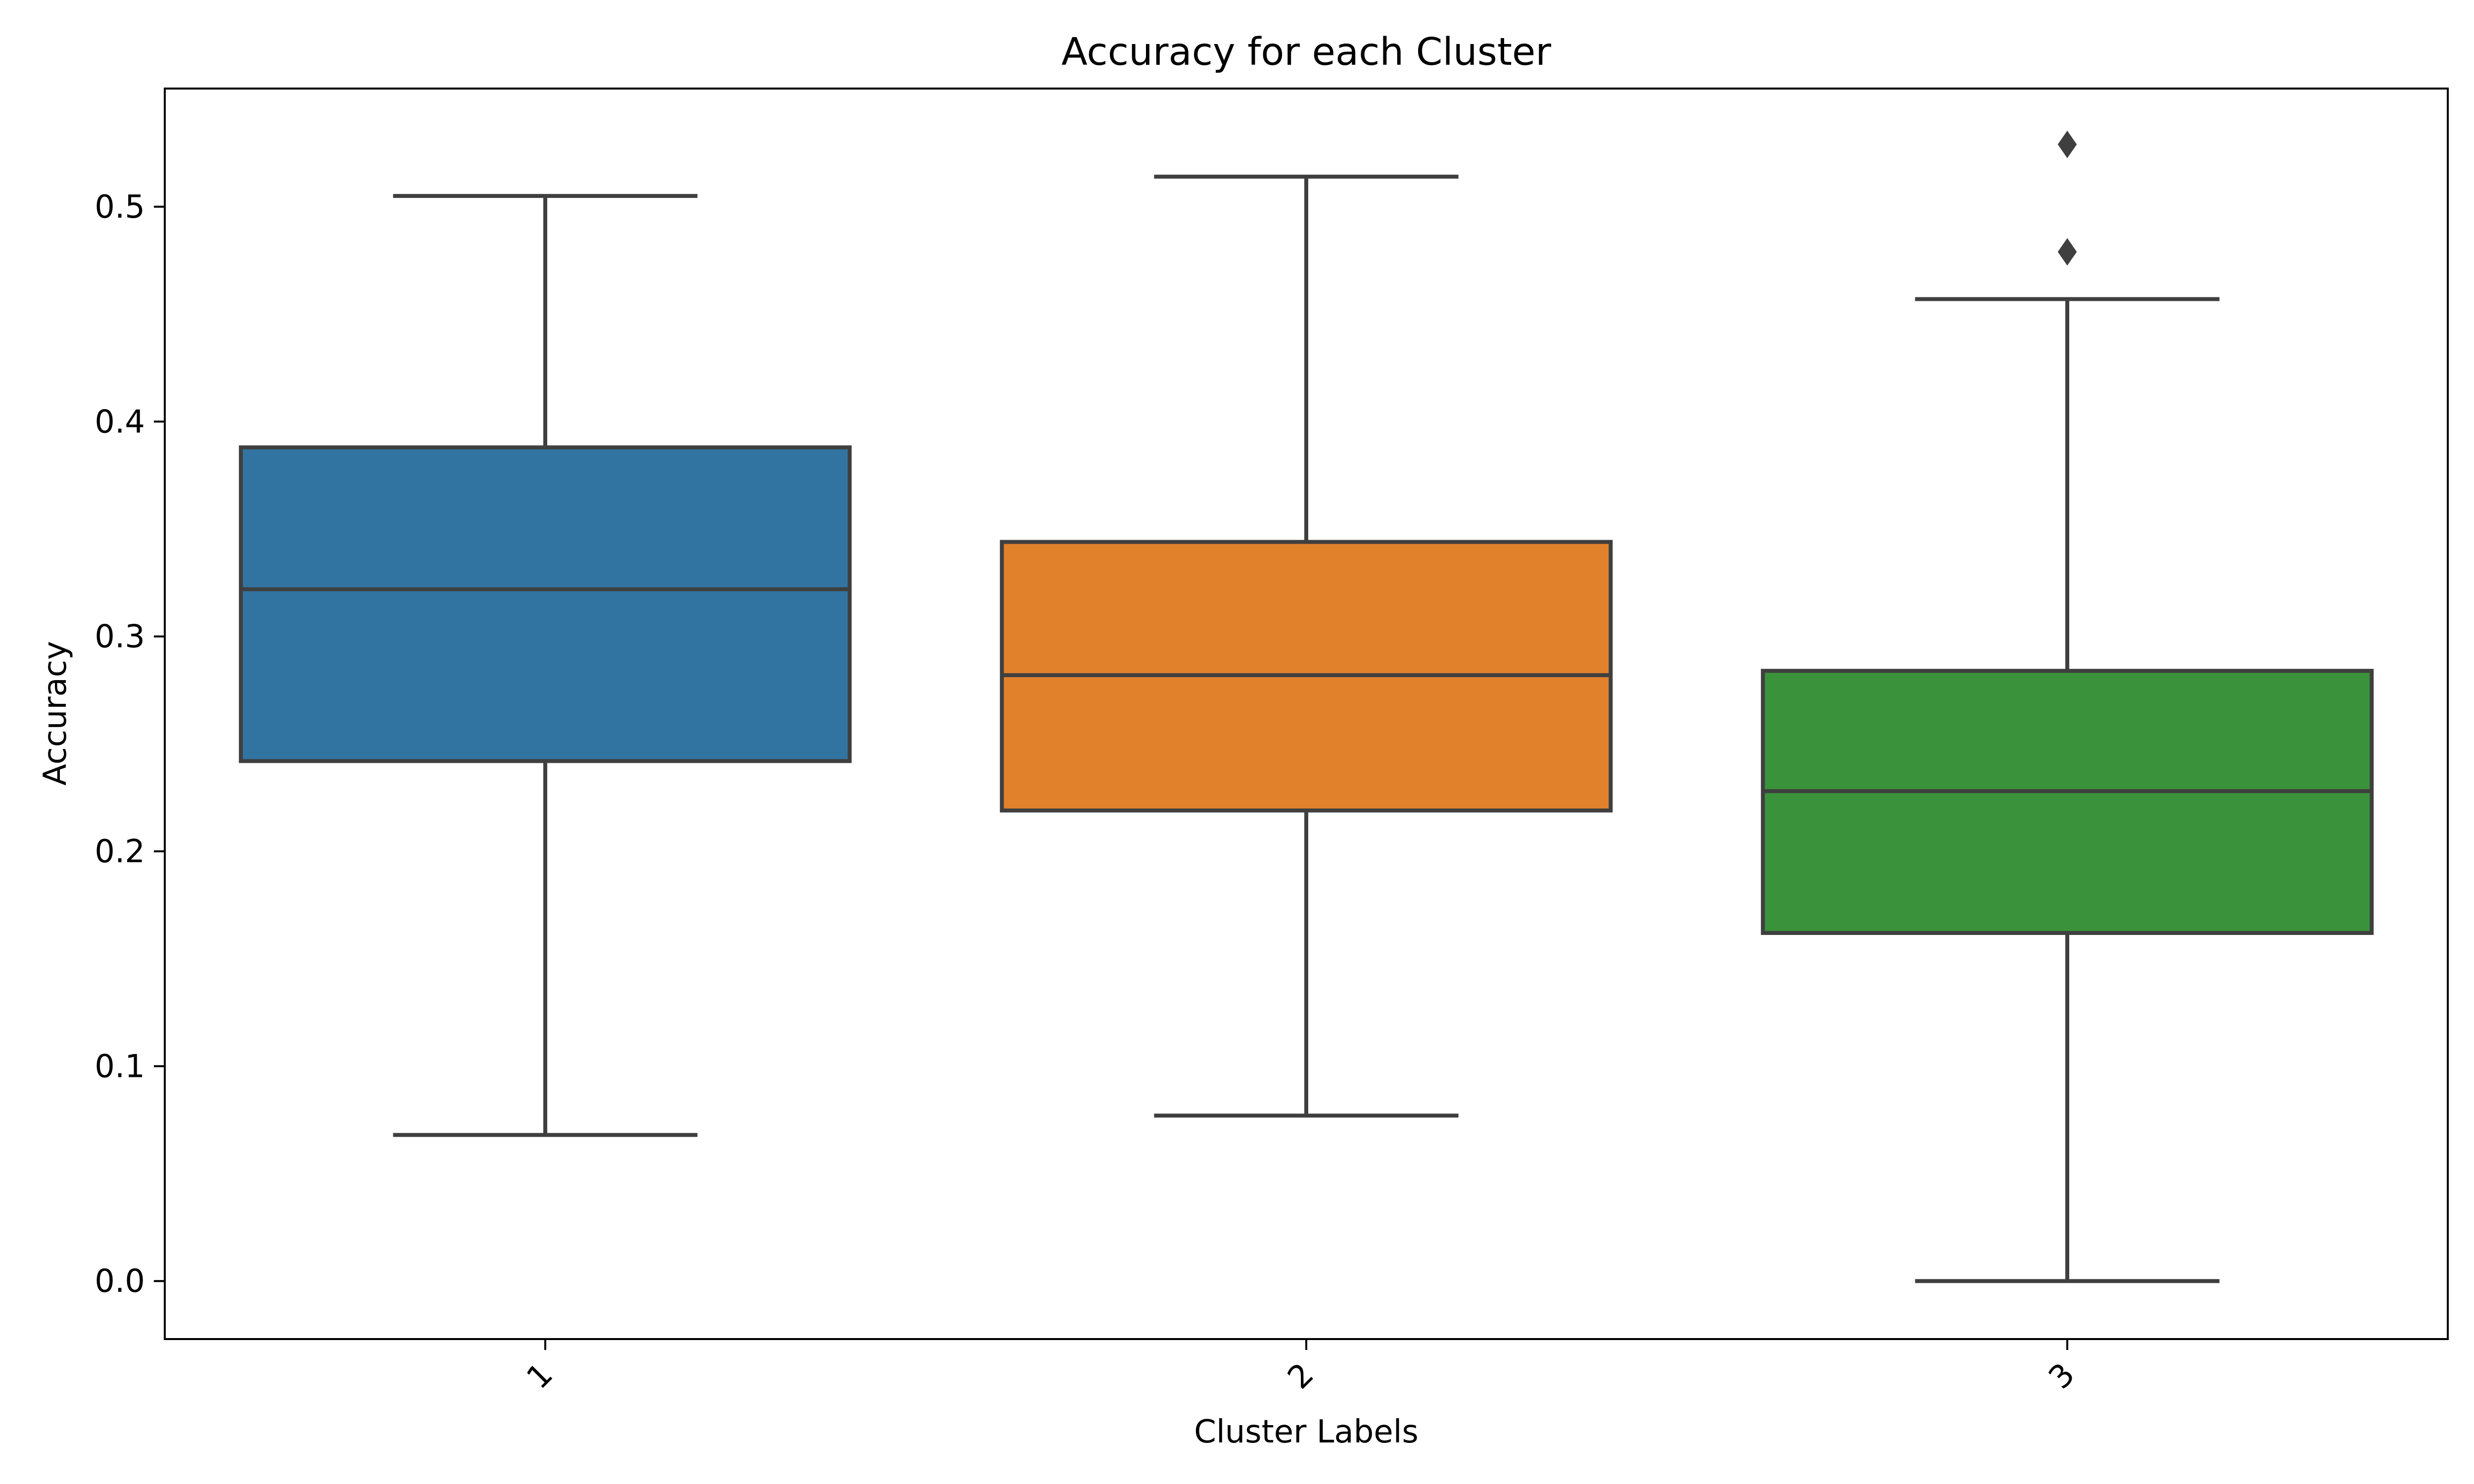 Image resolution: width=2474 pixels, height=1484 pixels. What do you see at coordinates (1306, 52) in the screenshot?
I see `chart-title: Accuracy for each Cluster` at bounding box center [1306, 52].